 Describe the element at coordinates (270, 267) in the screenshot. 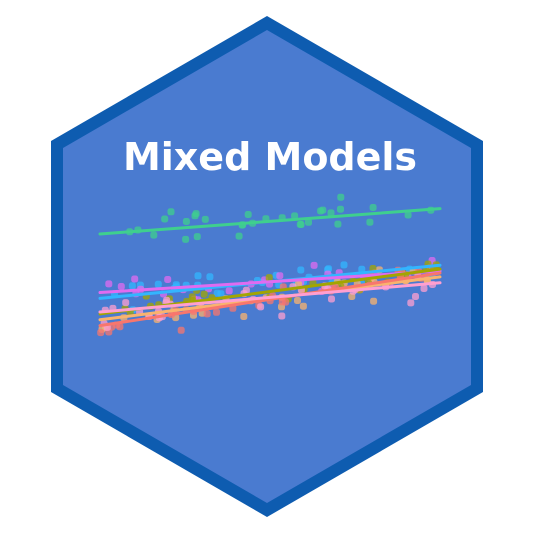

I see `regression-lines` at that location.